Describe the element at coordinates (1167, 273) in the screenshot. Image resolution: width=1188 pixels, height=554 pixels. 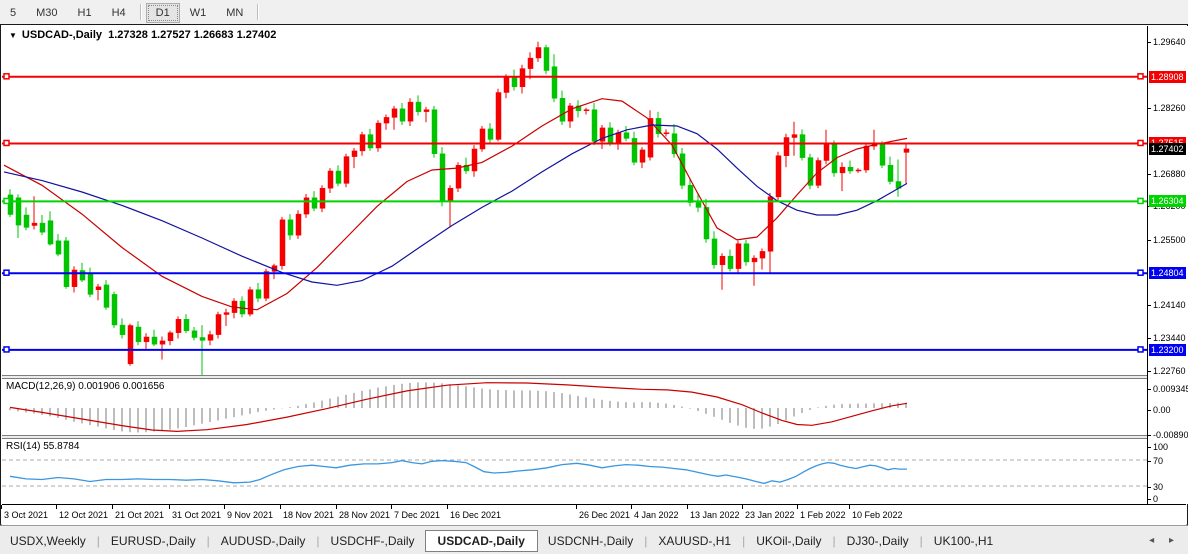
I see `price-level-label: 1.24804` at that location.